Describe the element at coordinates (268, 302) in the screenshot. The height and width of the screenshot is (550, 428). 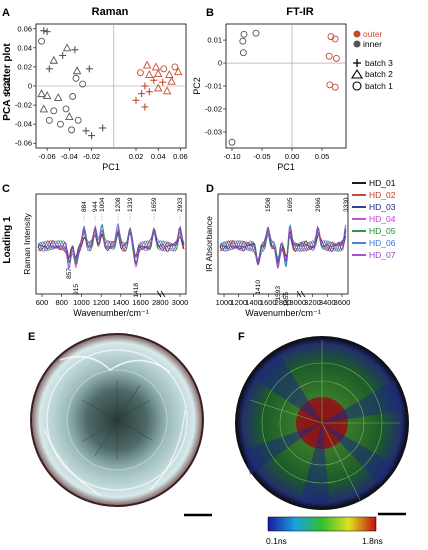
I see `x-tick-label: 1600` at that location.